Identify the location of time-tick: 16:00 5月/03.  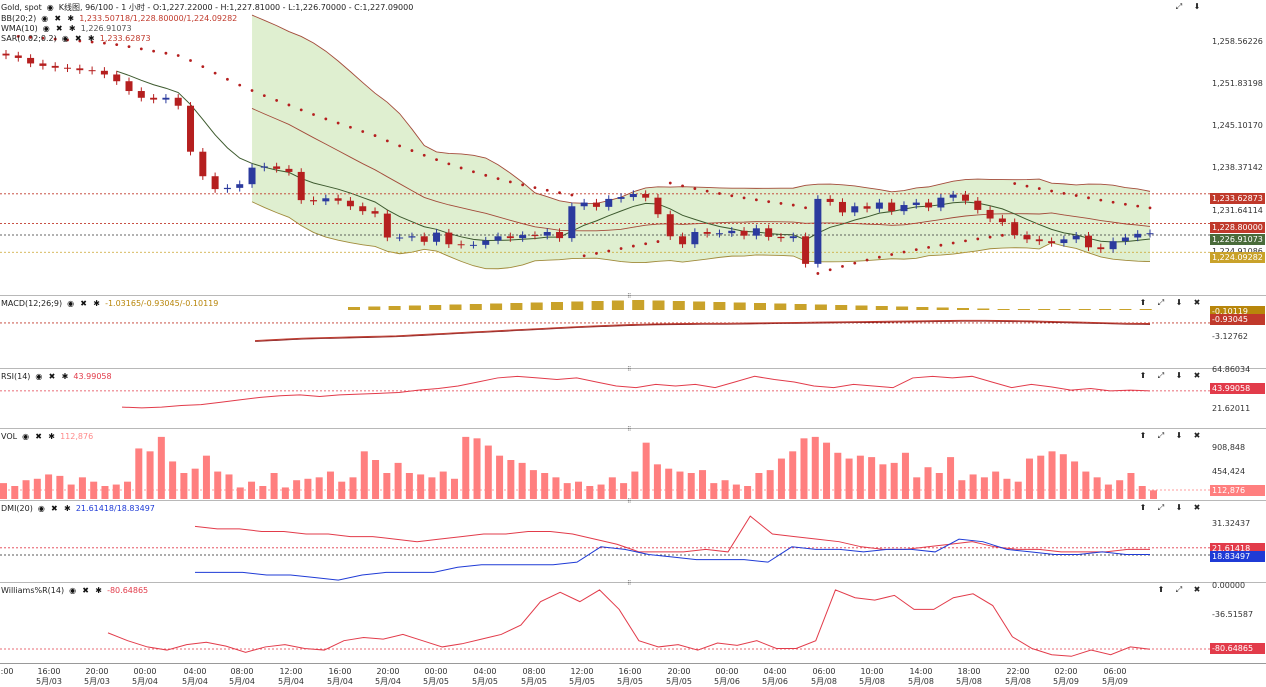
(49, 676).